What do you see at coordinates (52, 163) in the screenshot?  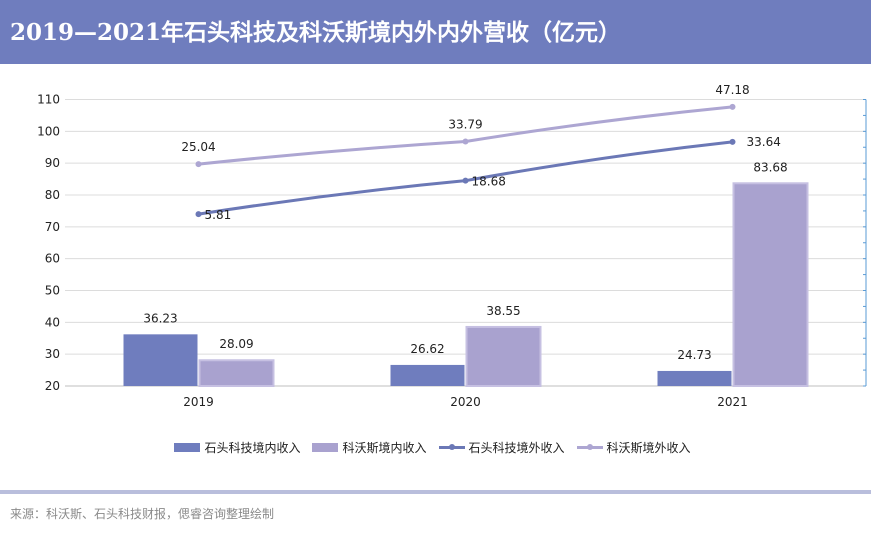 I see `y-tick-label: 90` at bounding box center [52, 163].